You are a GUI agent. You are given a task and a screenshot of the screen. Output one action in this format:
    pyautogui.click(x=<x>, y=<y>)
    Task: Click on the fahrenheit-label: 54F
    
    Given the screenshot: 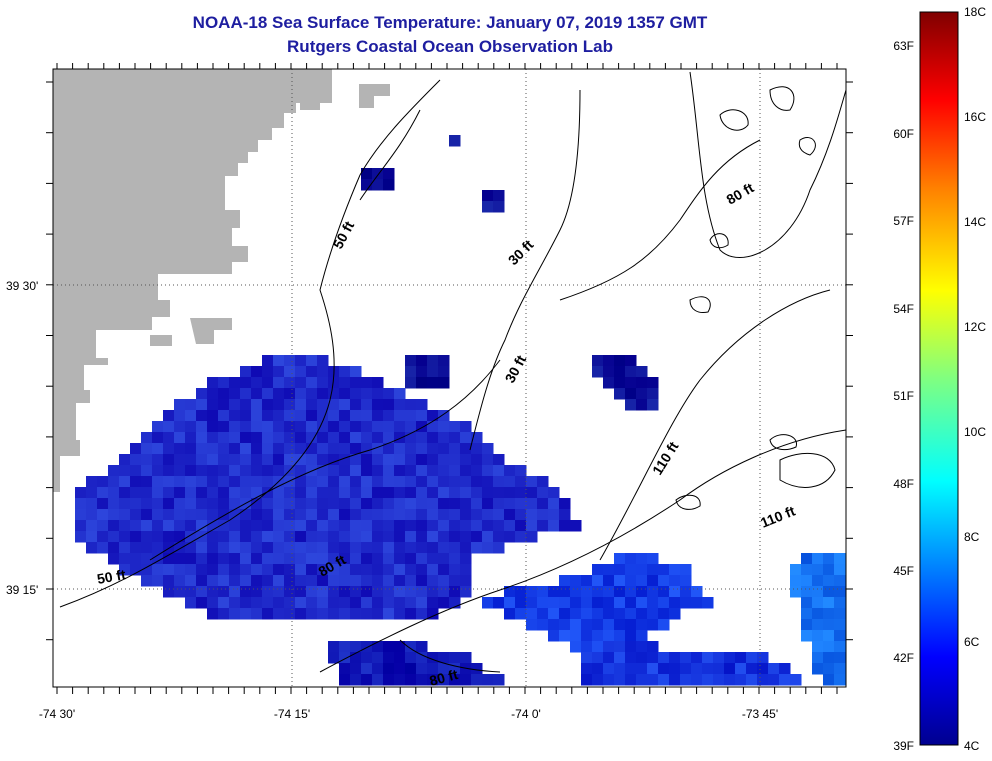 What is the action you would take?
    pyautogui.click(x=903, y=309)
    